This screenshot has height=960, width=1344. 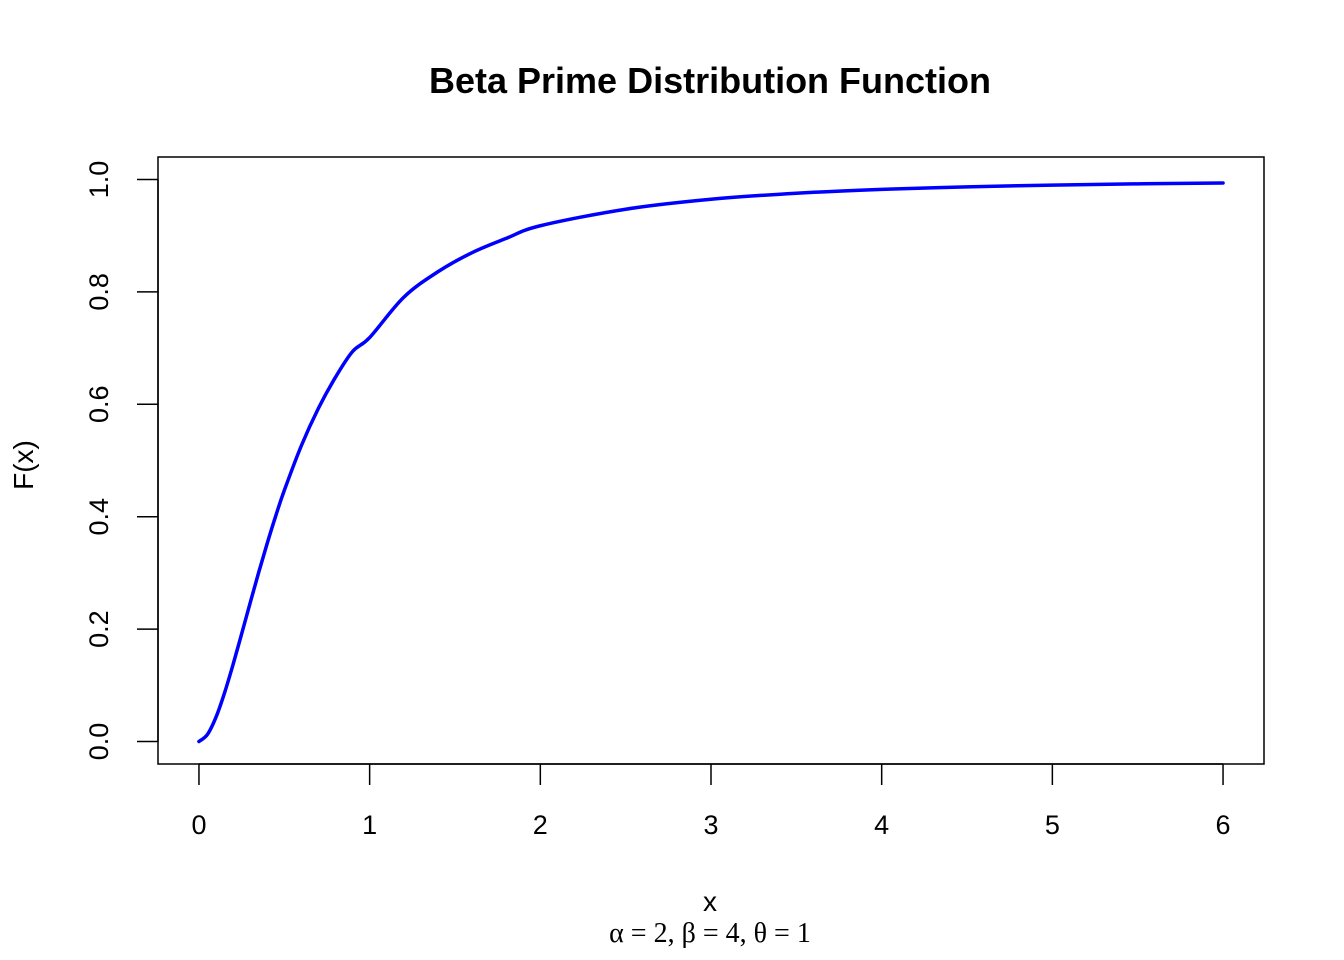 I want to click on y-tick-label: 0.8, so click(x=99, y=292).